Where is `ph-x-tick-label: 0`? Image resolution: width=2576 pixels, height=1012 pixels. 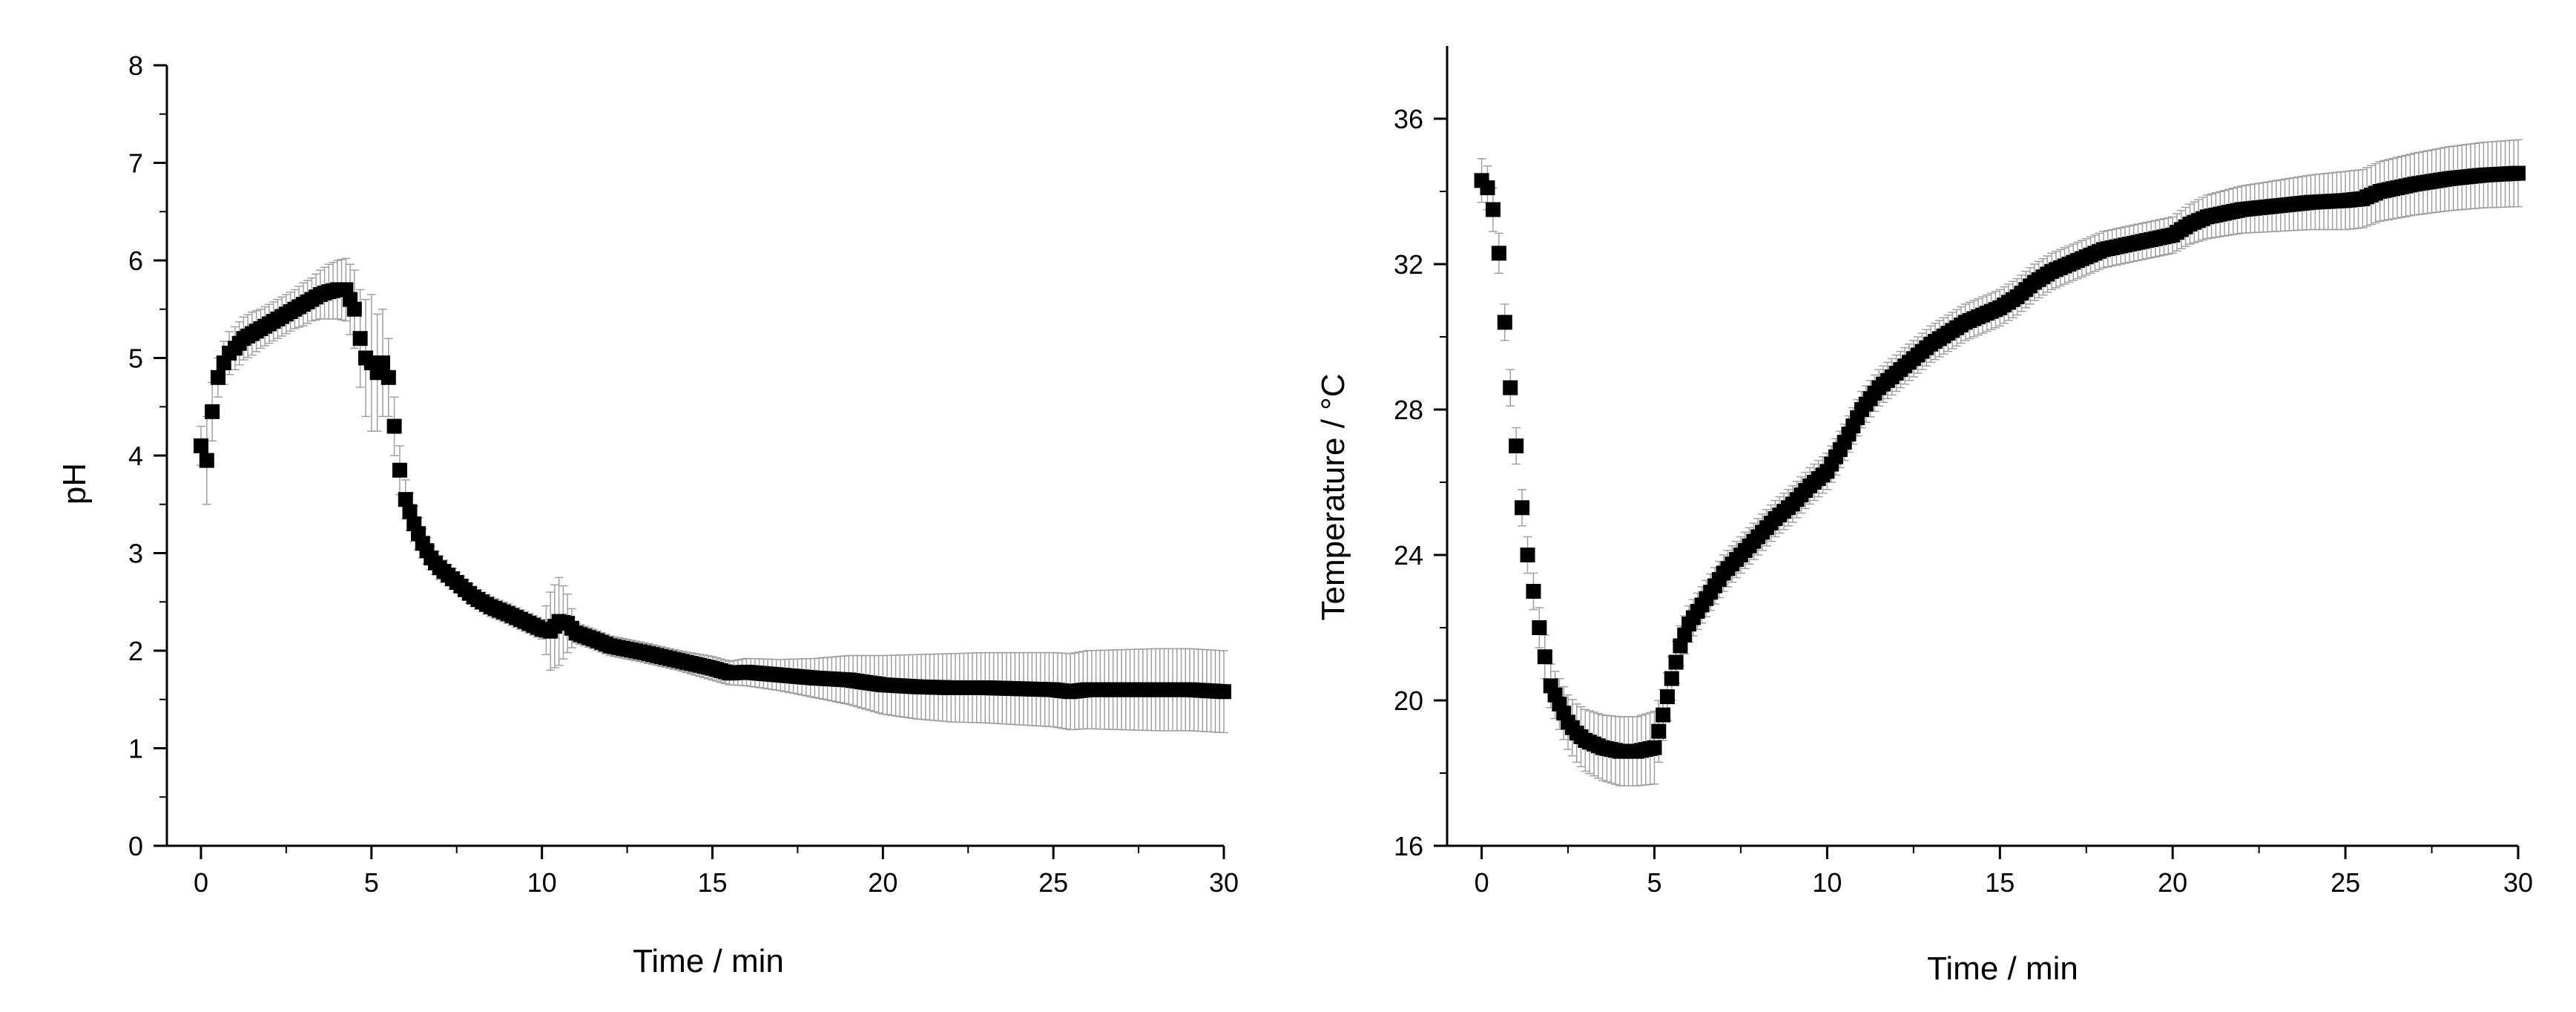
ph-x-tick-label: 0 is located at coordinates (201, 882).